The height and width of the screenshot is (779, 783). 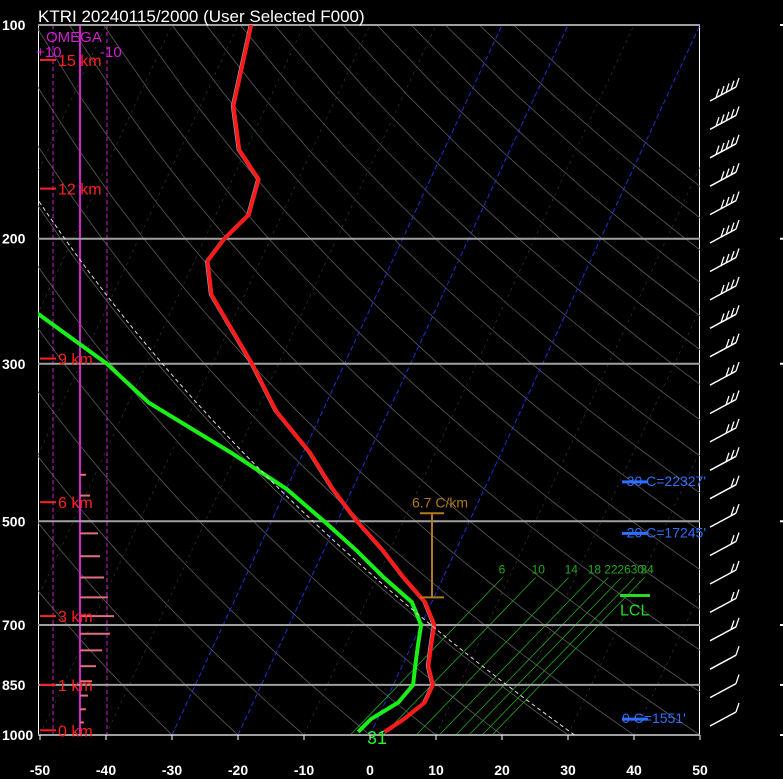 What do you see at coordinates (634, 770) in the screenshot?
I see `temperature-tick-label: 40` at bounding box center [634, 770].